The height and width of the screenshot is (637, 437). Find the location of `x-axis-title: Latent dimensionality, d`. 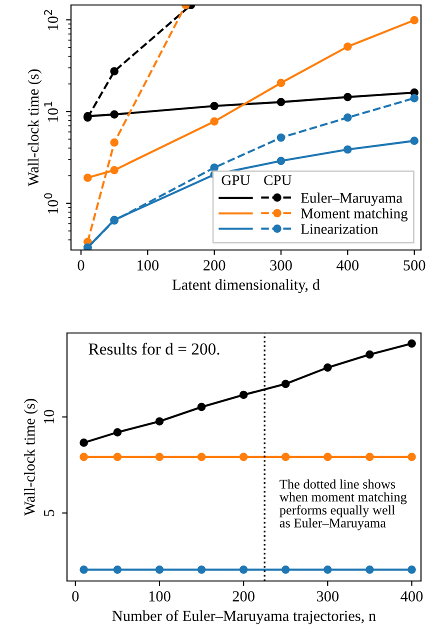

x-axis-title: Latent dimensionality, d is located at coordinates (246, 286).